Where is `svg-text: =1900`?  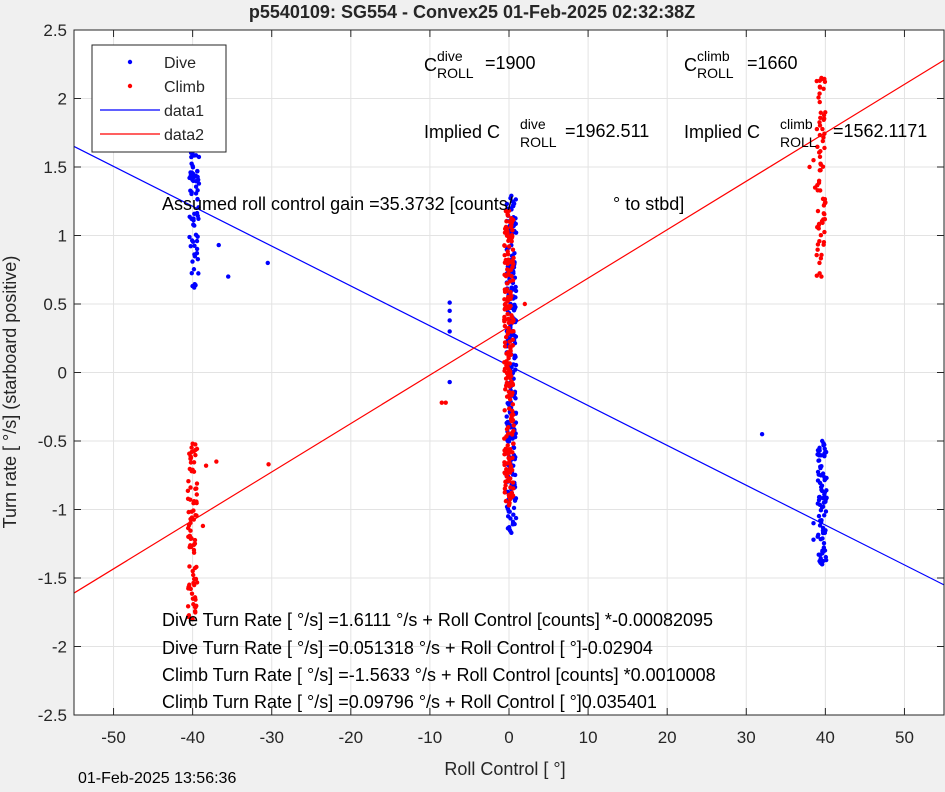
svg-text: =1900 is located at coordinates (510, 63).